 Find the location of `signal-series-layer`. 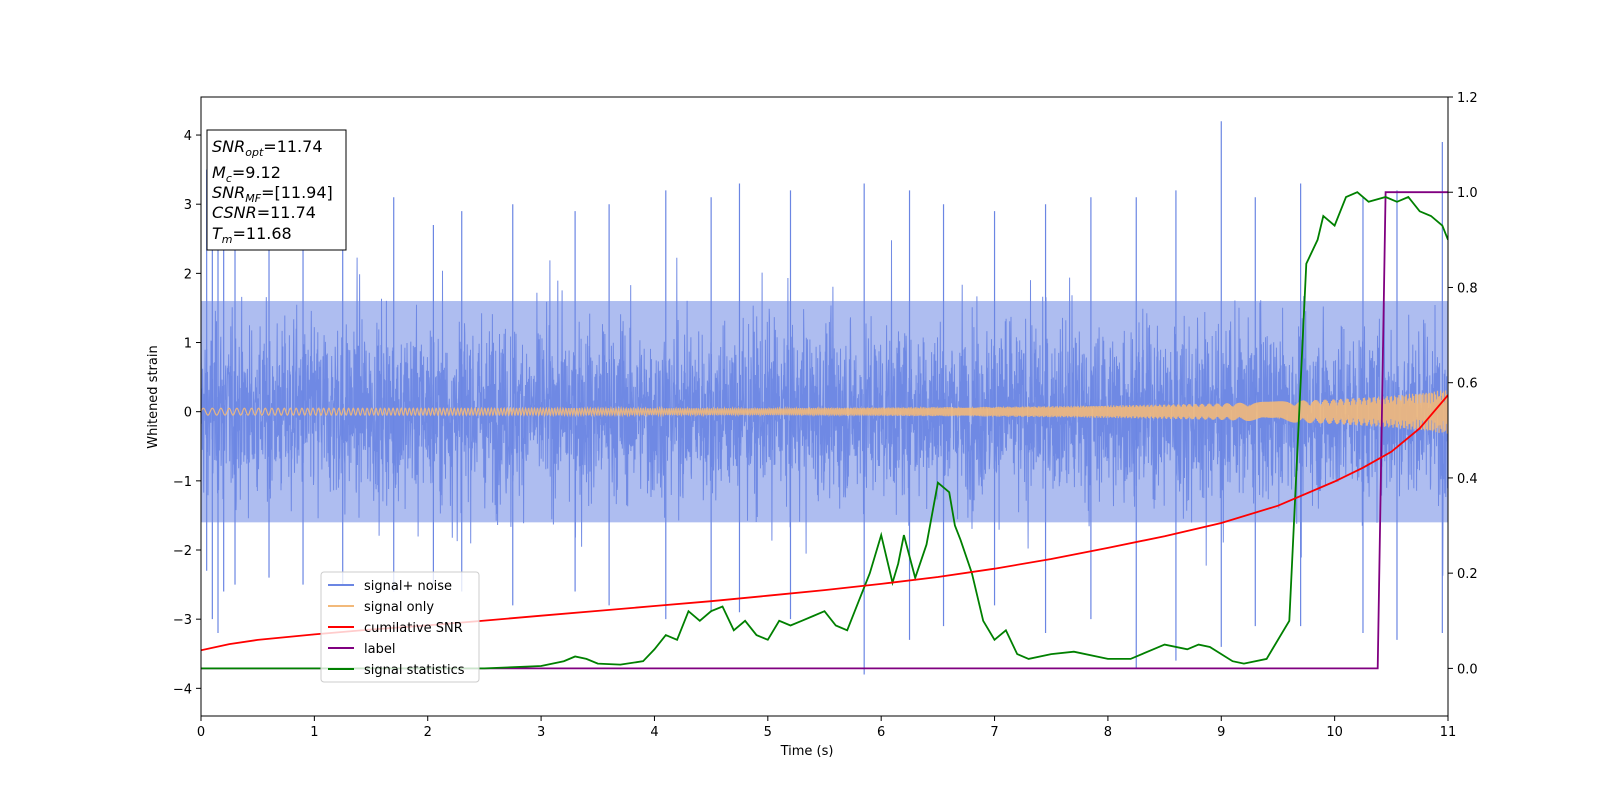

signal-series-layer is located at coordinates (824, 412).